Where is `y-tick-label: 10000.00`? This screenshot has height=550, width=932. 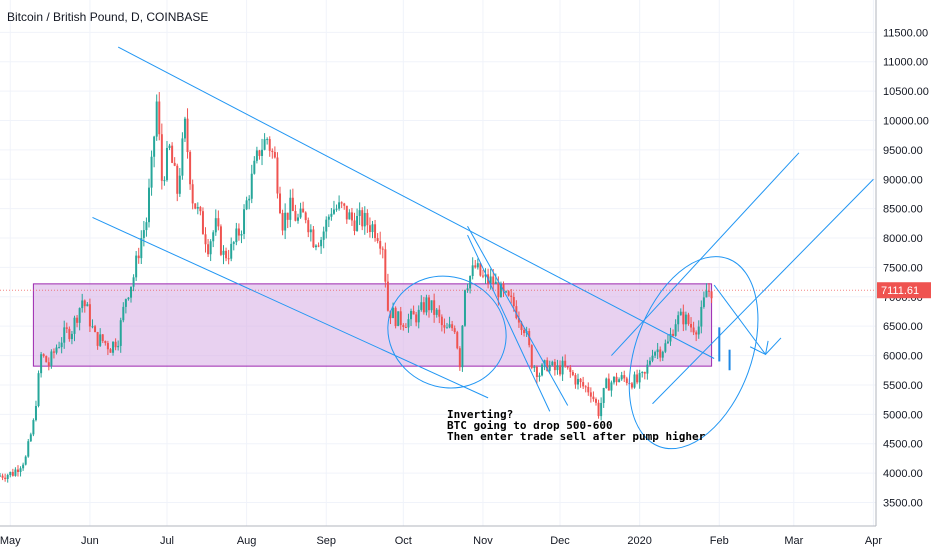
y-tick-label: 10000.00 is located at coordinates (906, 121).